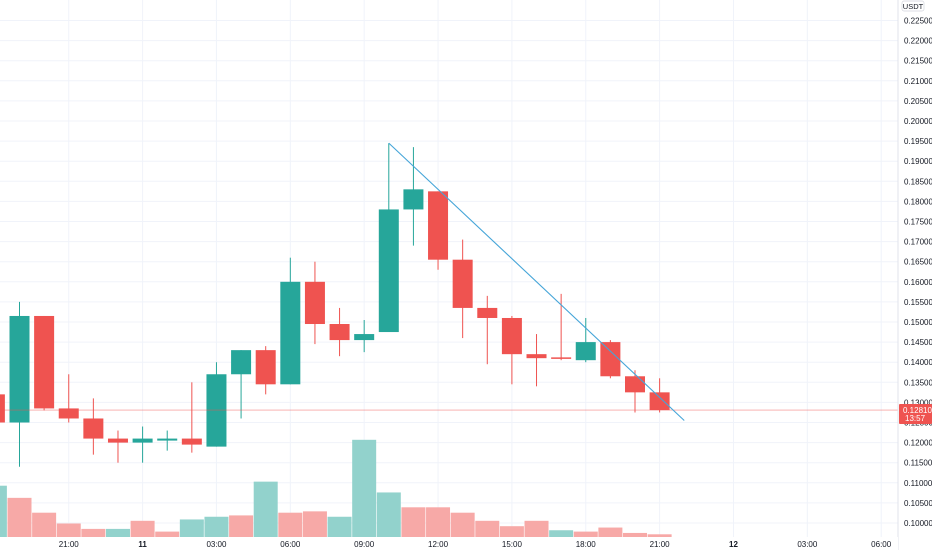 The image size is (932, 550). Describe the element at coordinates (918, 302) in the screenshot. I see `price-tick-label: 0.15500` at that location.